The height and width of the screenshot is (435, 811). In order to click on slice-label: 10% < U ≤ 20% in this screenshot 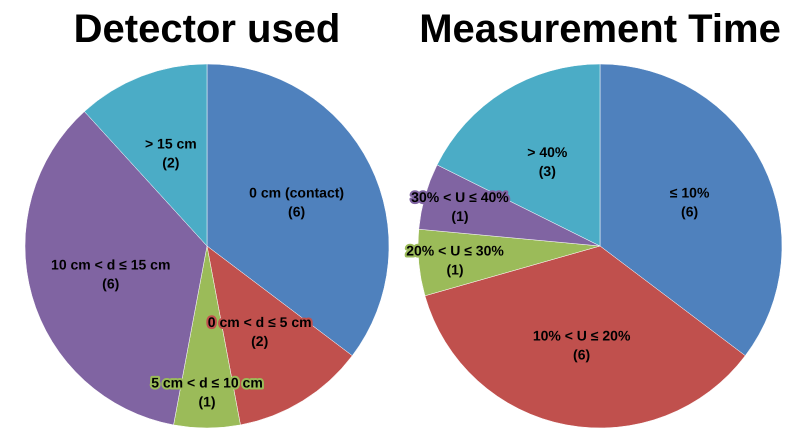, I will do `click(581, 335)`.